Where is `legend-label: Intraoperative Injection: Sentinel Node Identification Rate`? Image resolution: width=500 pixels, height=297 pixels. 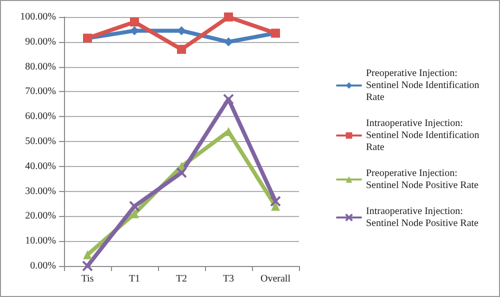
legend-label: Intraoperative Injection: Sentinel Node Identification Rate is located at coordinates (424, 135).